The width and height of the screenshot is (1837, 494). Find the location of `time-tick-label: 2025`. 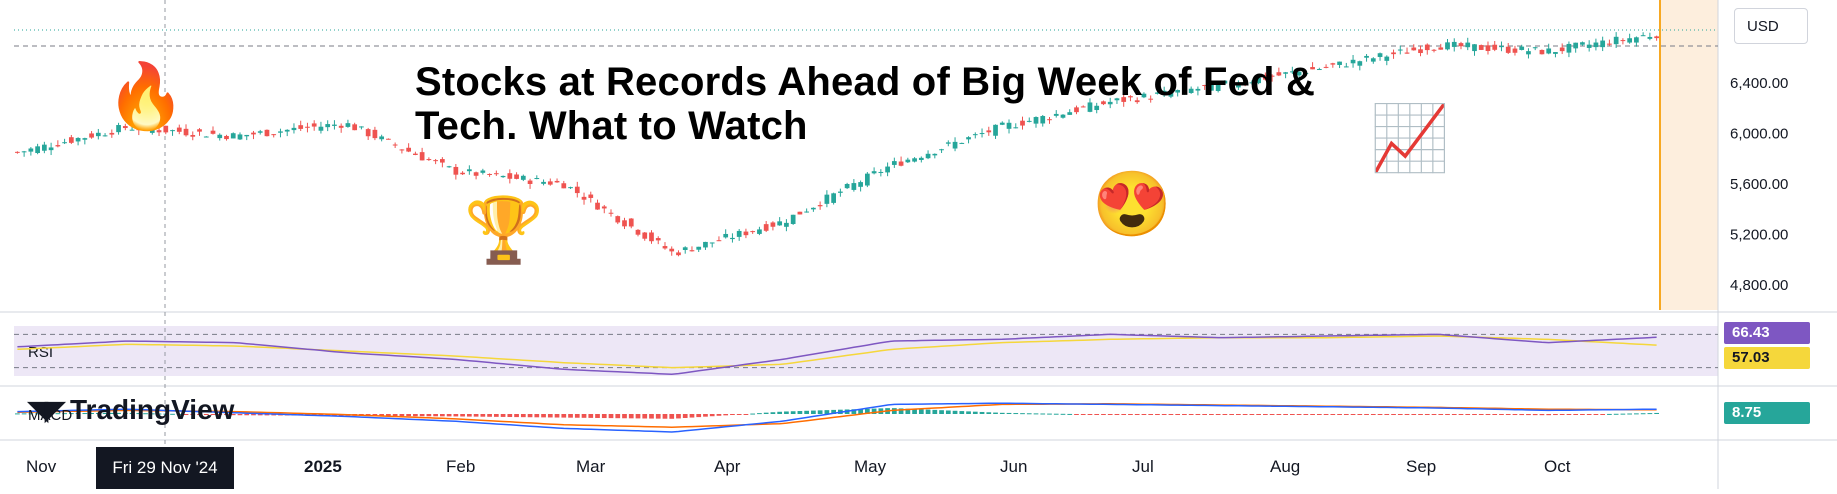

time-tick-label: 2025 is located at coordinates (323, 466).